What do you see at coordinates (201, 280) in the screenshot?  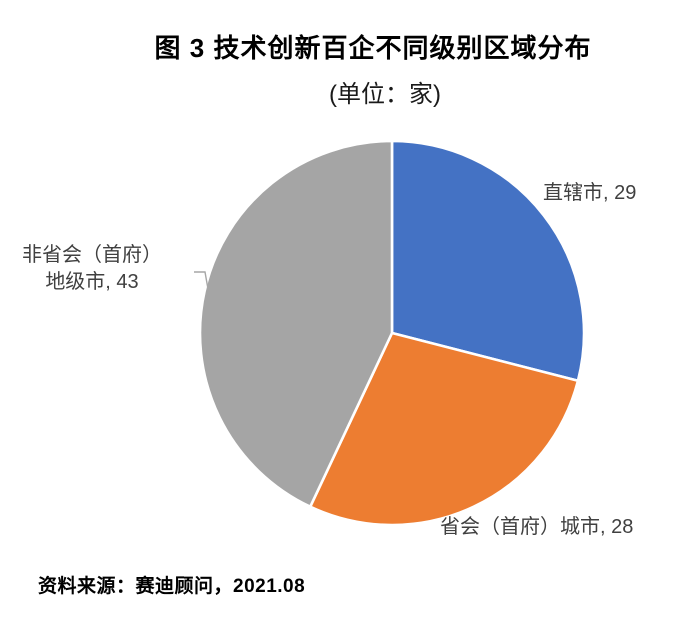 I see `leader-line` at bounding box center [201, 280].